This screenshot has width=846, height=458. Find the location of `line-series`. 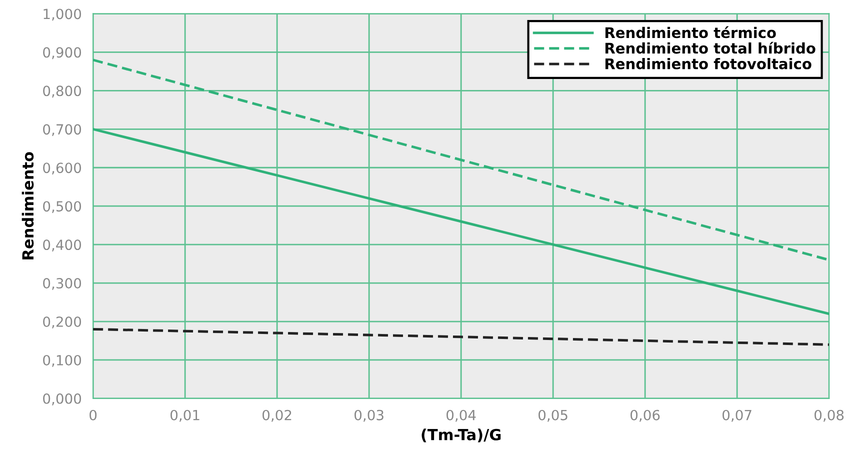

line-series is located at coordinates (461, 337).